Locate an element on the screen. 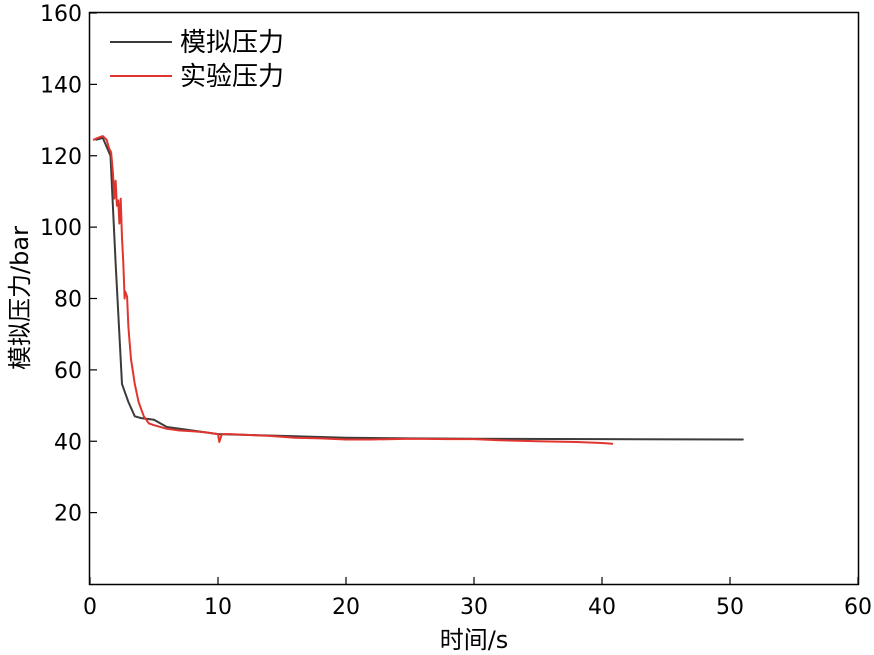  y-tick-label: 160 is located at coordinates (61, 14).